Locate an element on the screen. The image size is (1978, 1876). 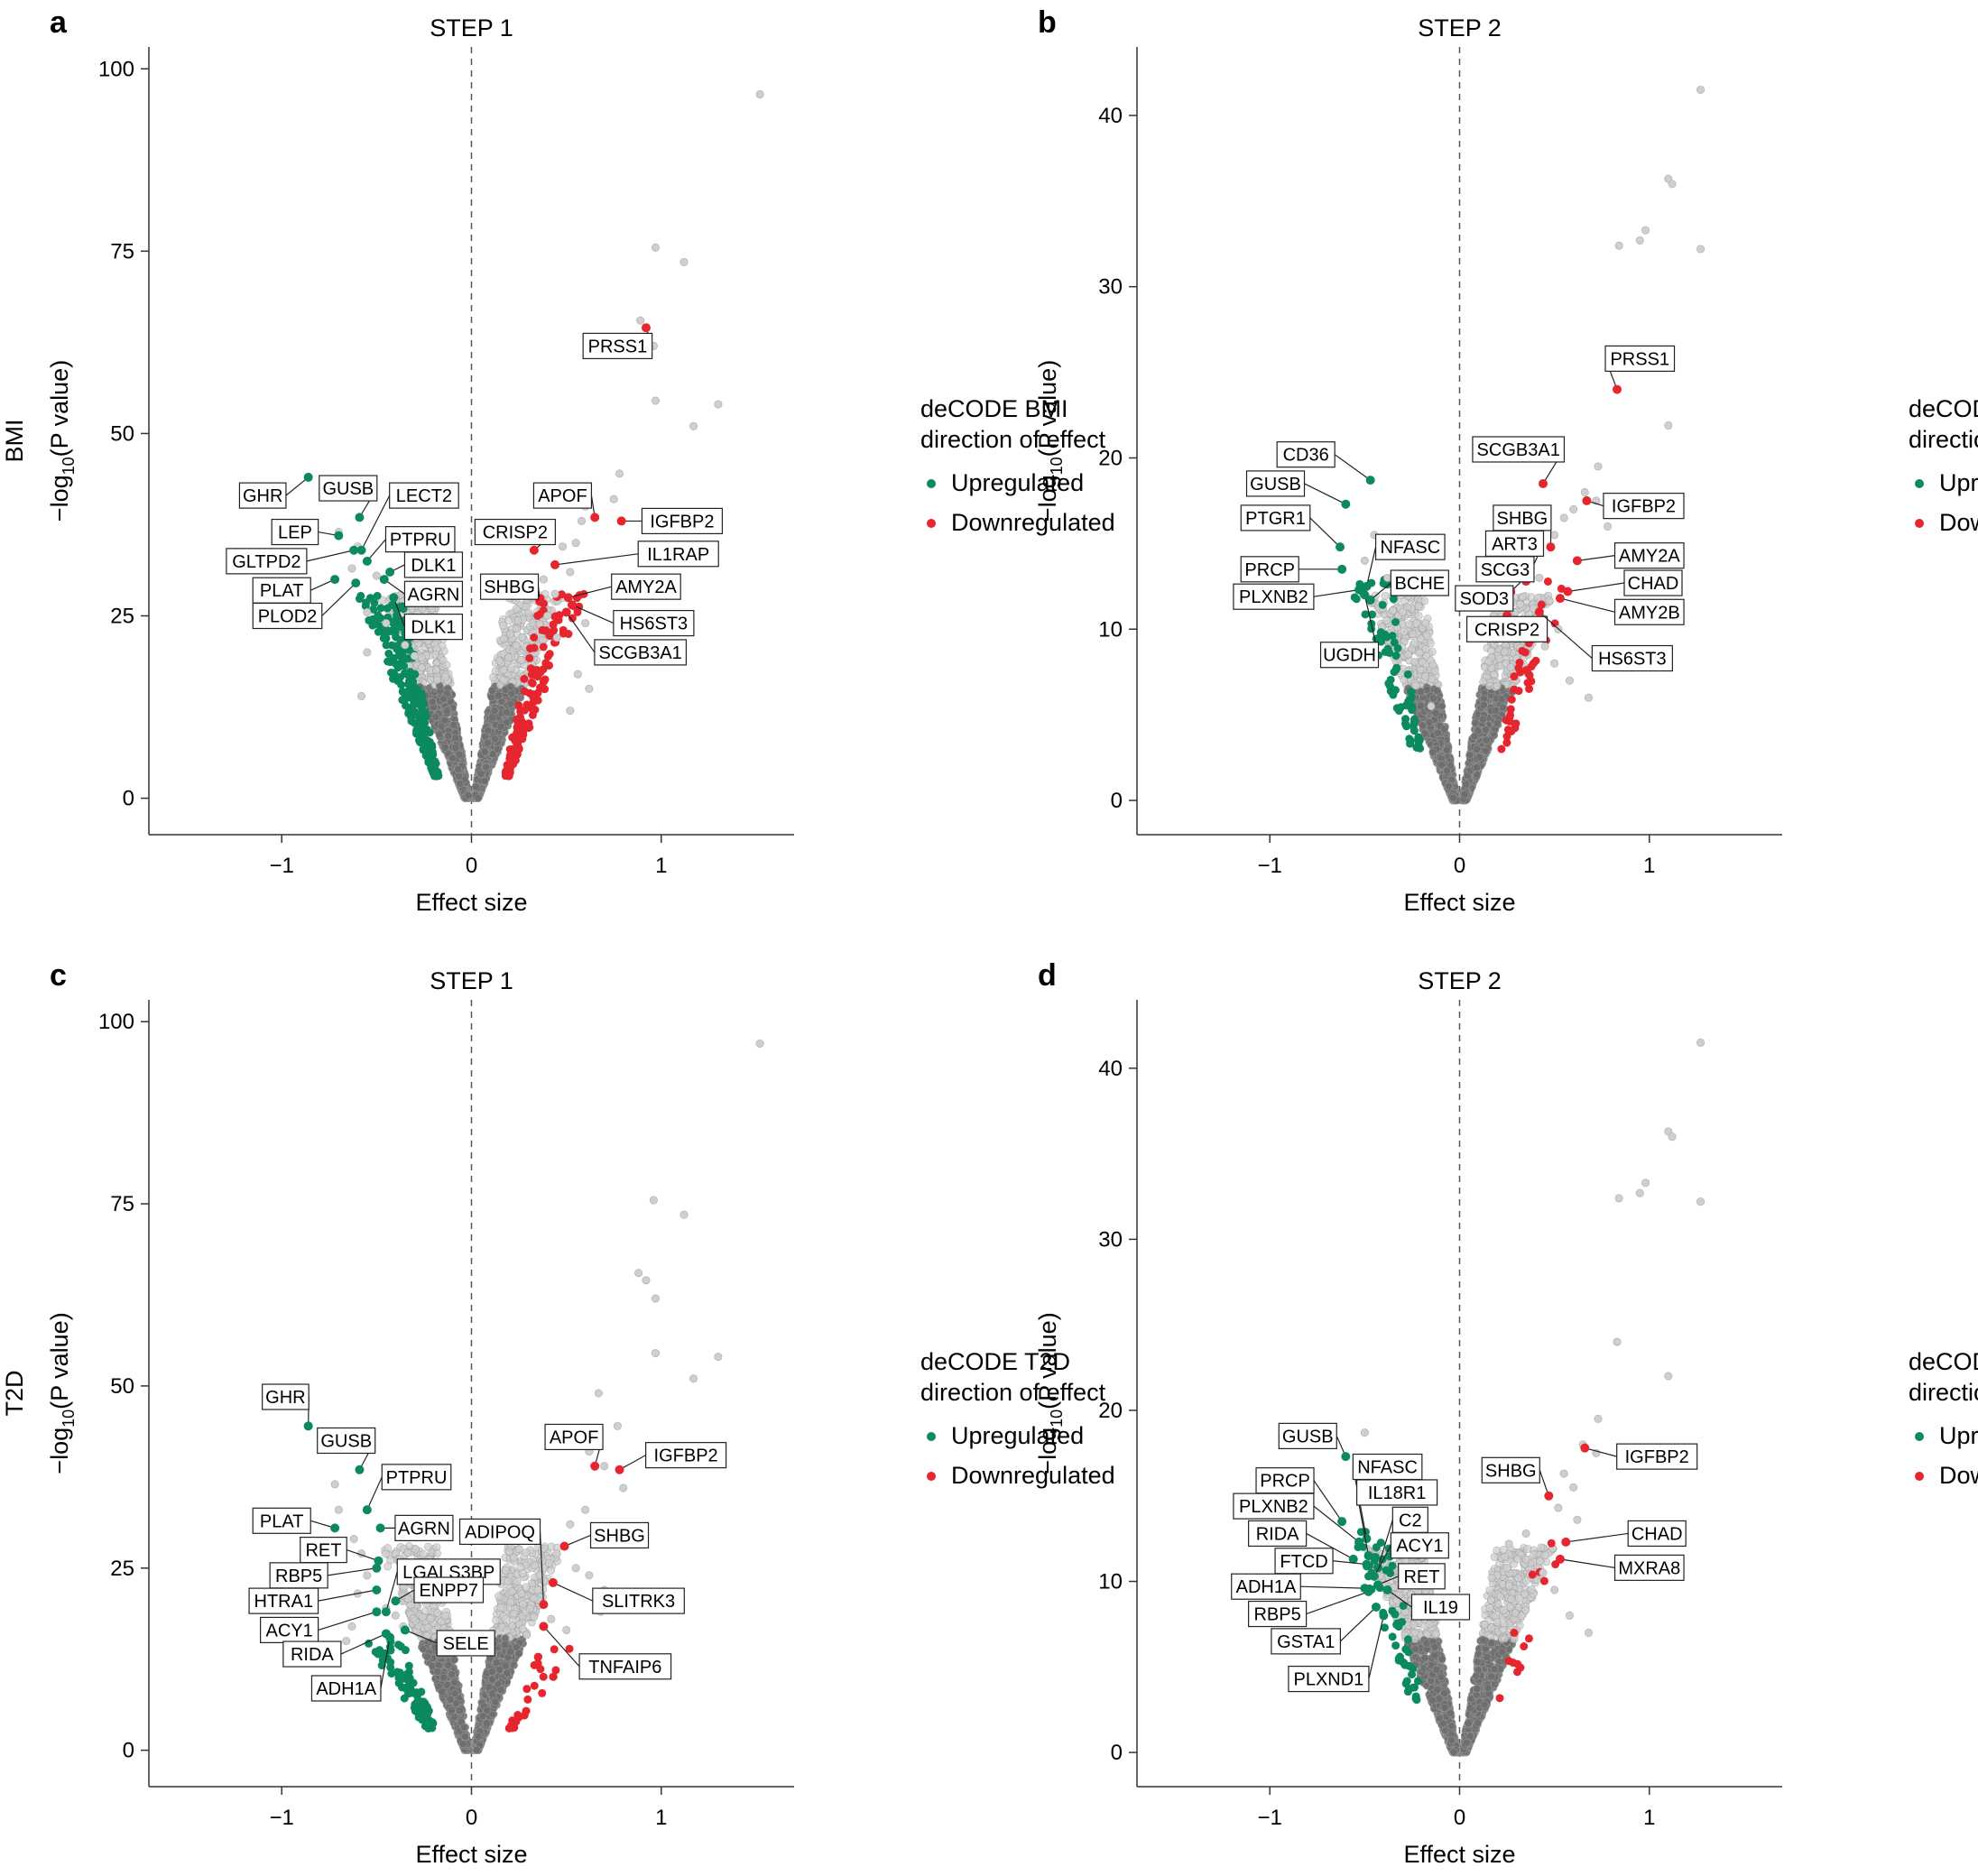
gene-label: UGDH is located at coordinates (1349, 656).